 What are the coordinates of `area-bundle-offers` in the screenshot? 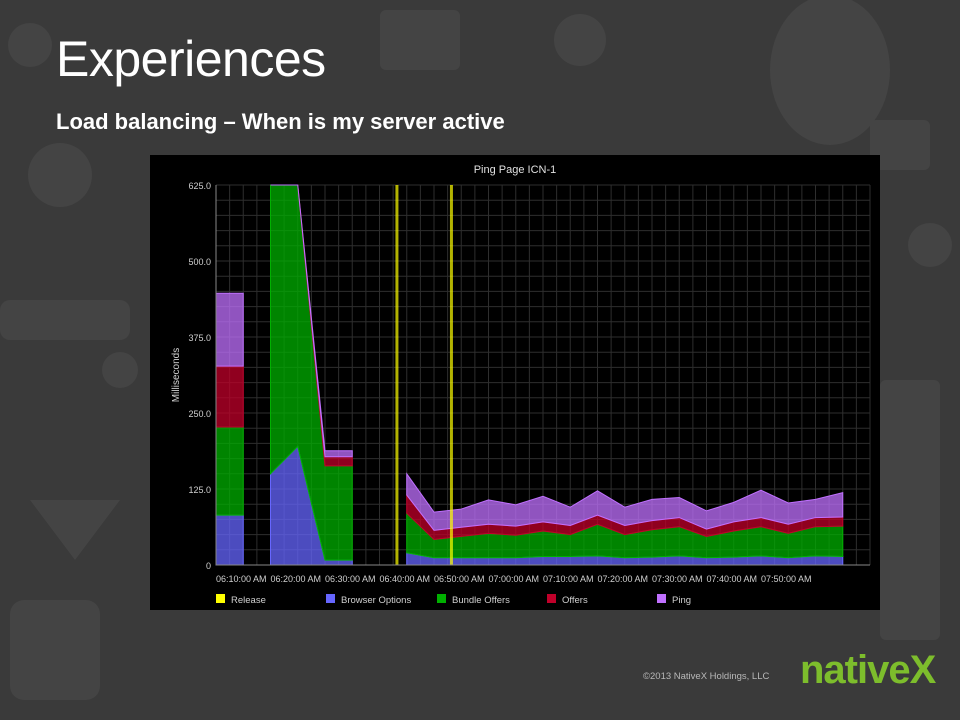 It's located at (229, 471).